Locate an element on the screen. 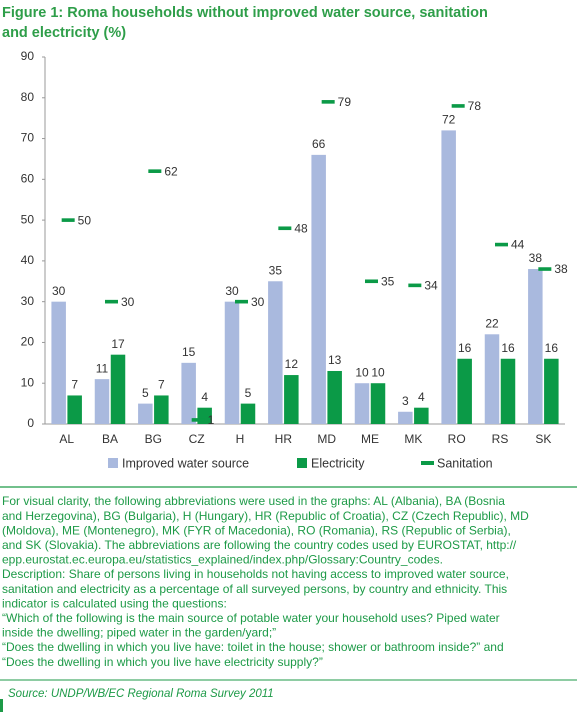  y-tick-label: 60 is located at coordinates (28, 179).